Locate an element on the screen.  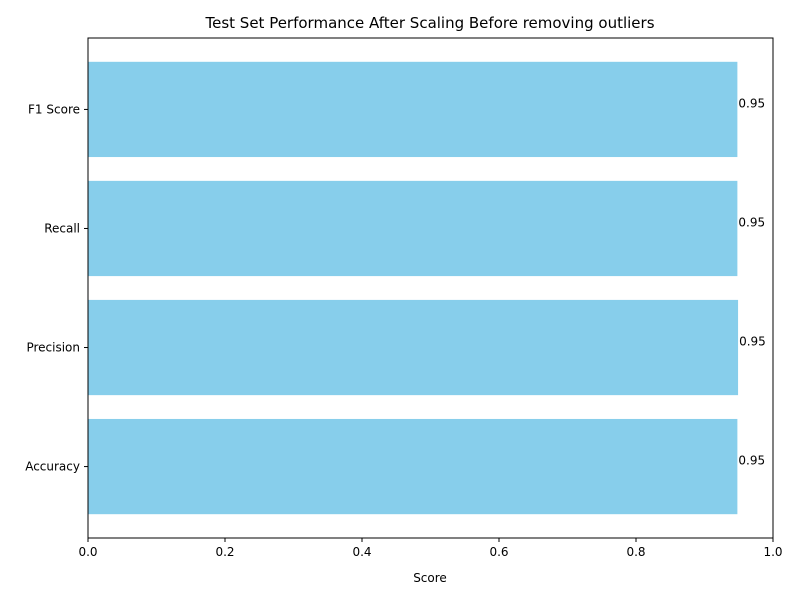
x-tick-label: 0.2 is located at coordinates (224, 552).